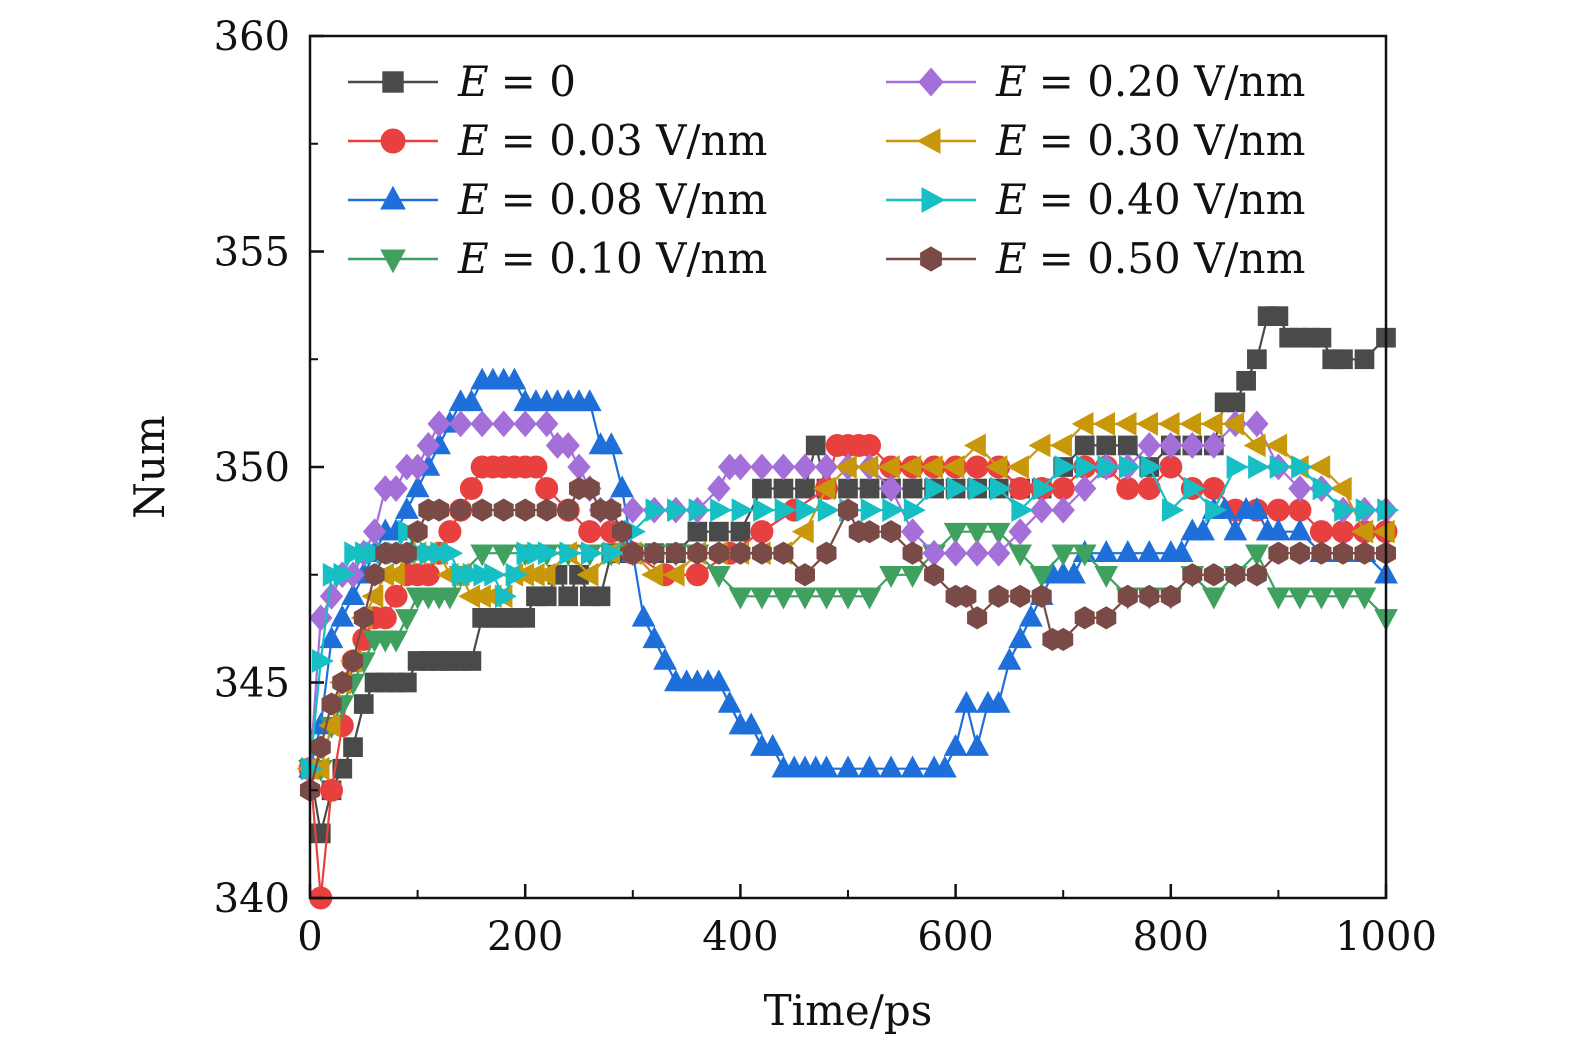 The height and width of the screenshot is (1053, 1575). I want to click on x-tick-label: 1000, so click(1386, 937).